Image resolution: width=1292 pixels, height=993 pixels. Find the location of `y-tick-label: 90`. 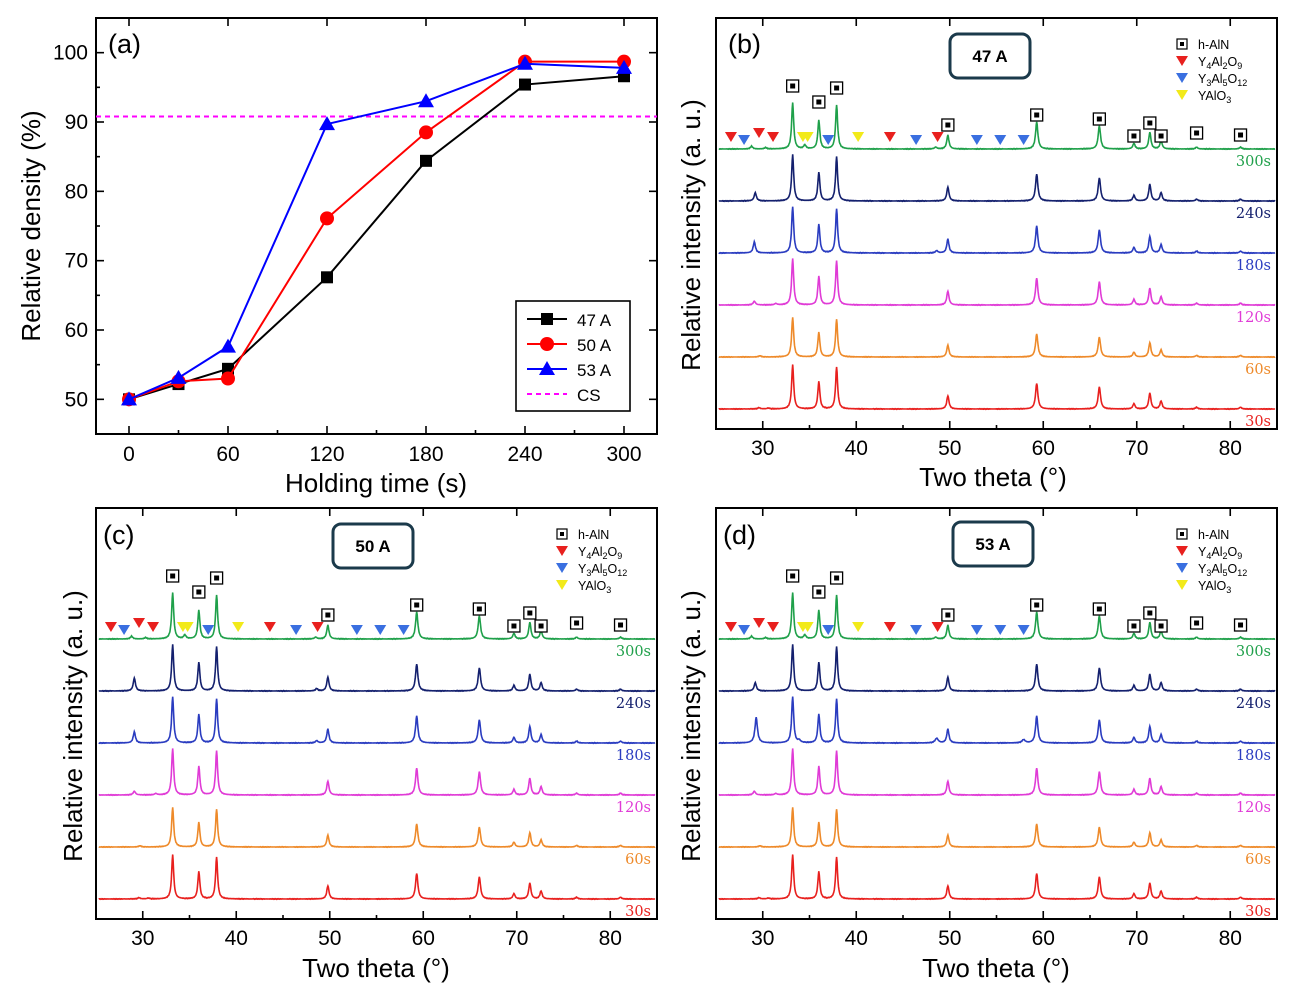

y-tick-label: 90 is located at coordinates (76, 122).